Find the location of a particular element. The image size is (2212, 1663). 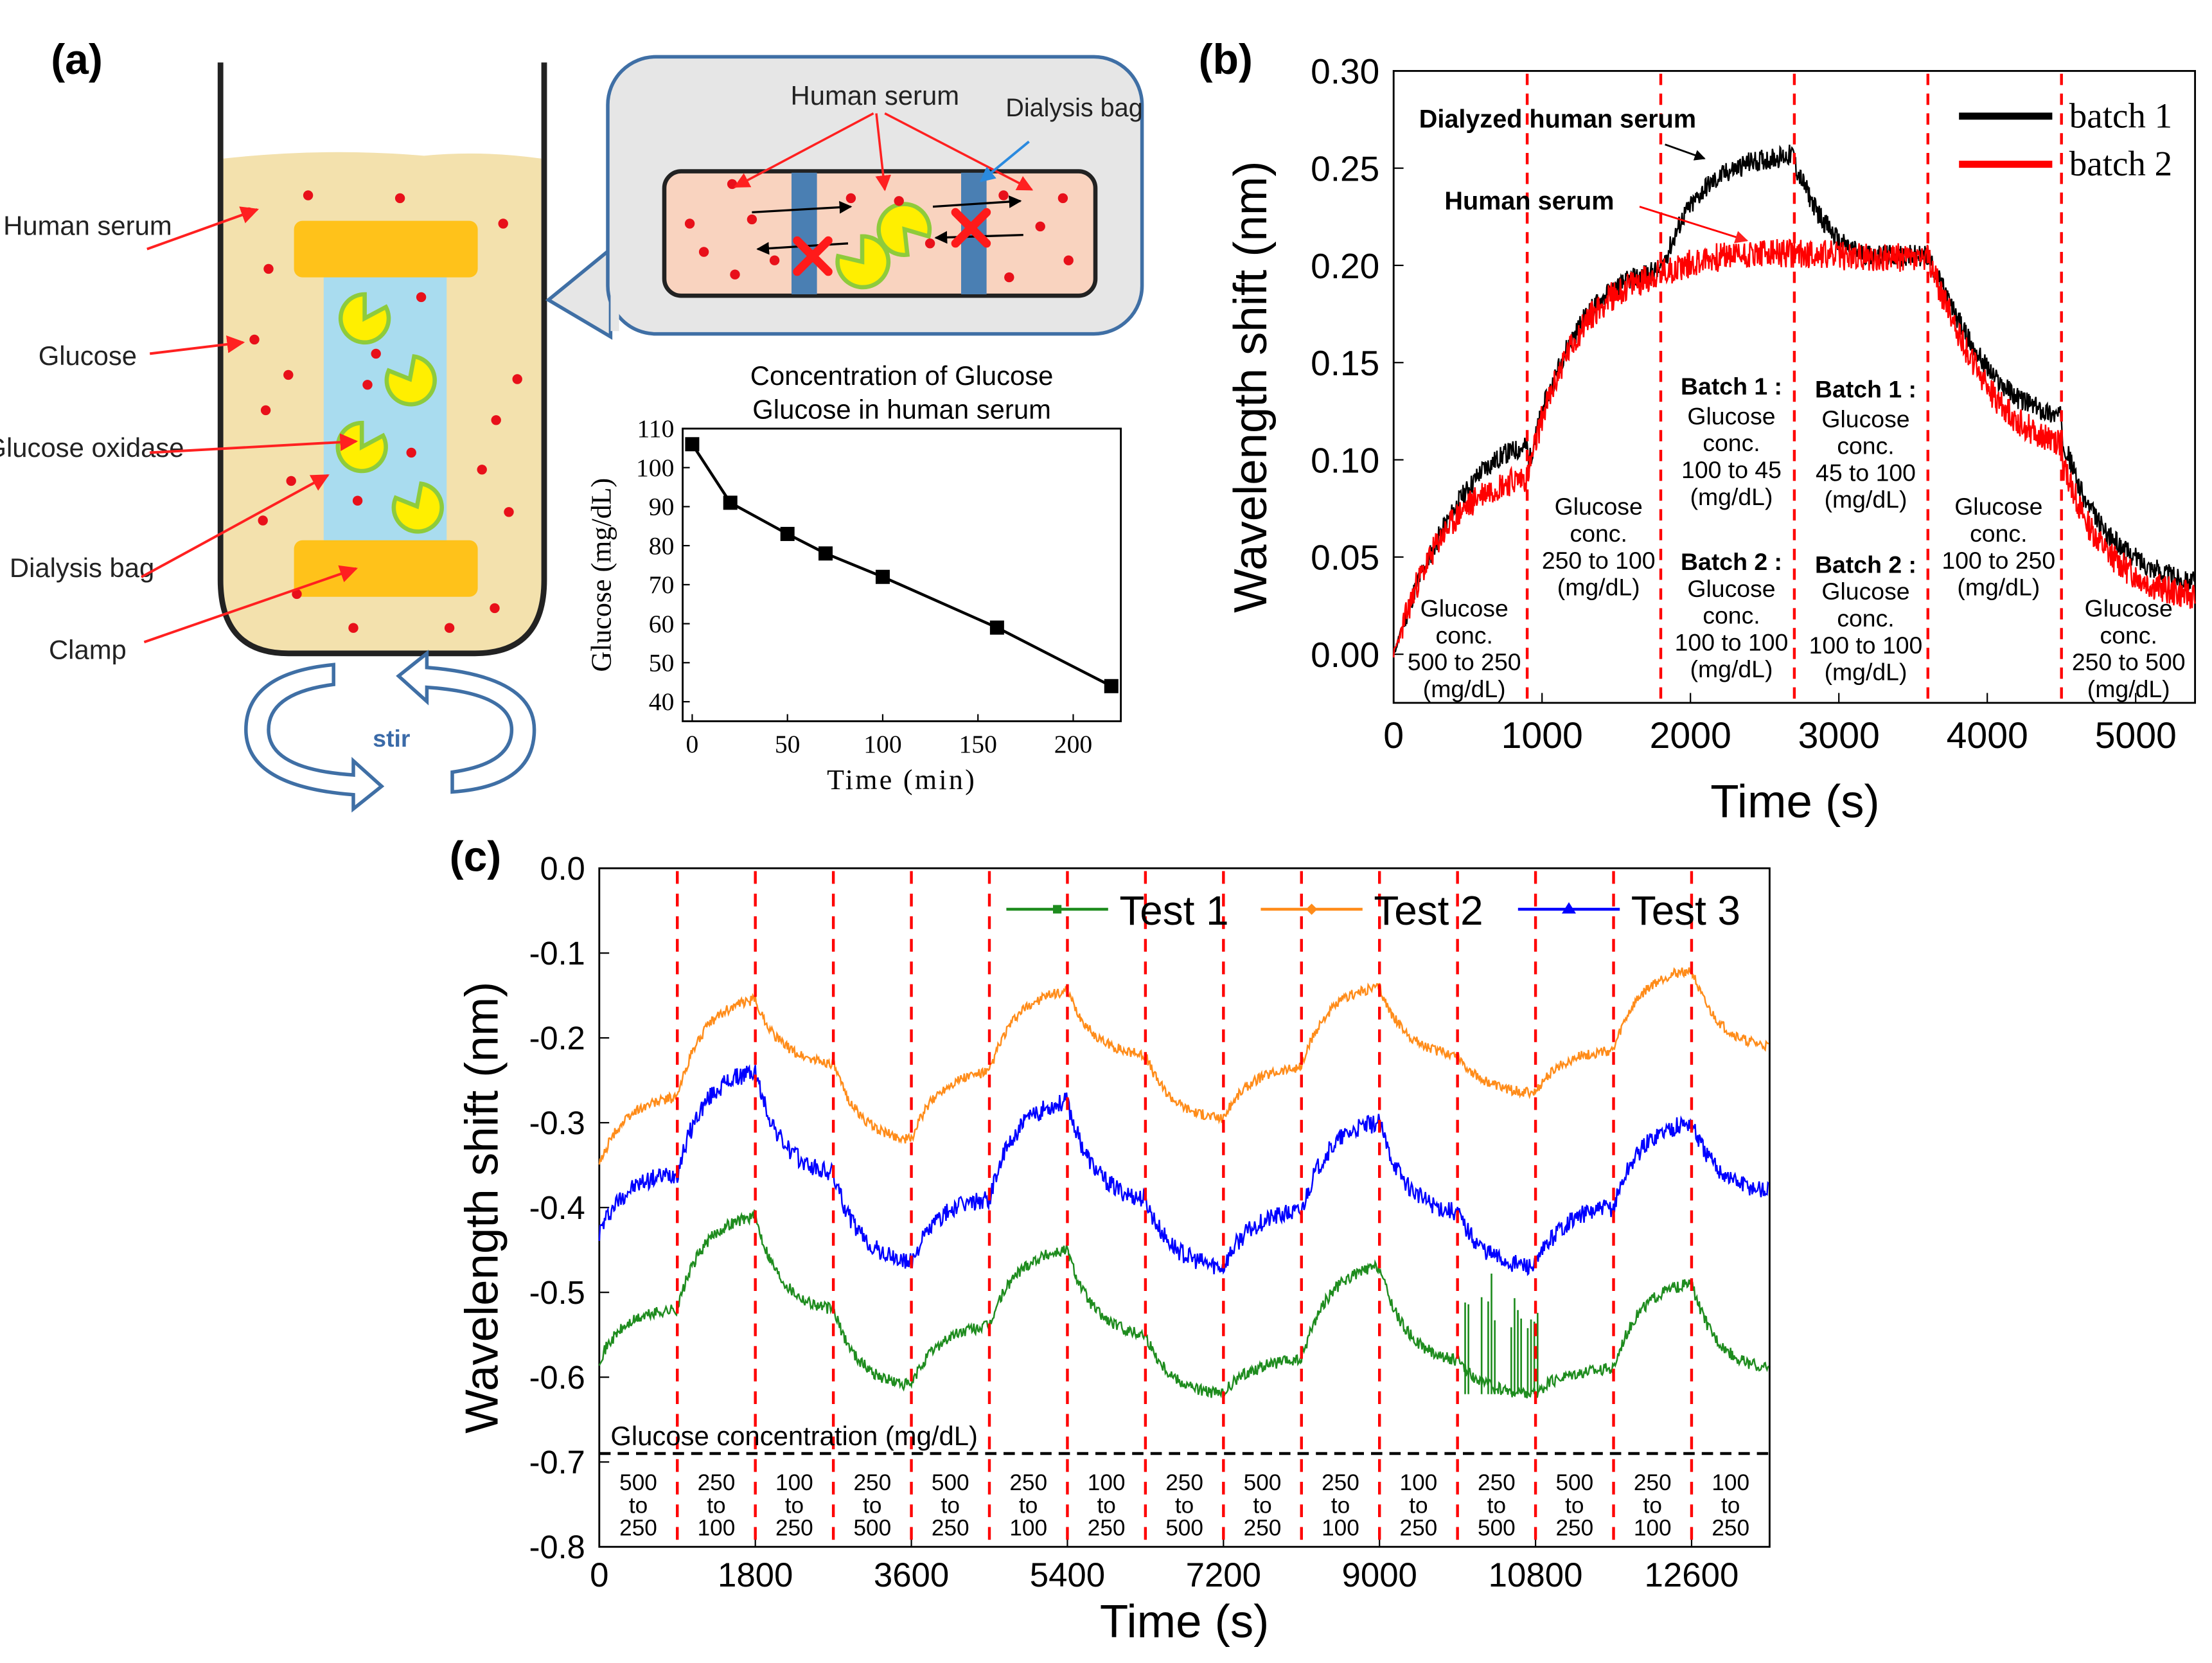

b-seg-label: 45 to 100 is located at coordinates (1866, 473).